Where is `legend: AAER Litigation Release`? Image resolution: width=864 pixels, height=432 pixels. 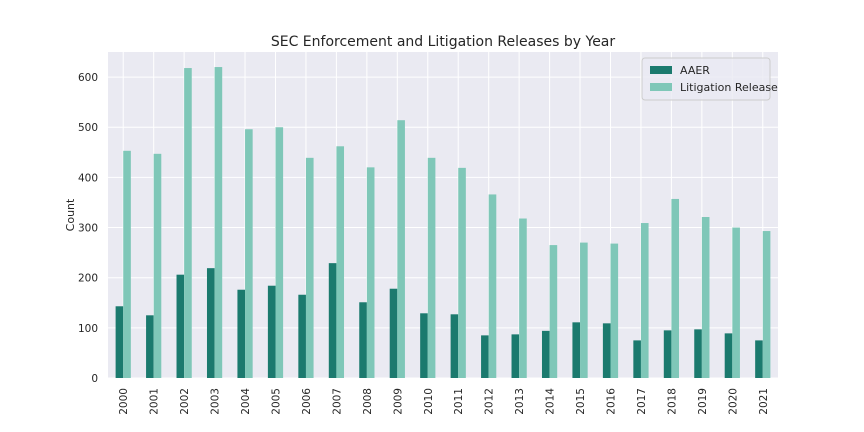 legend: AAER Litigation Release is located at coordinates (709, 79).